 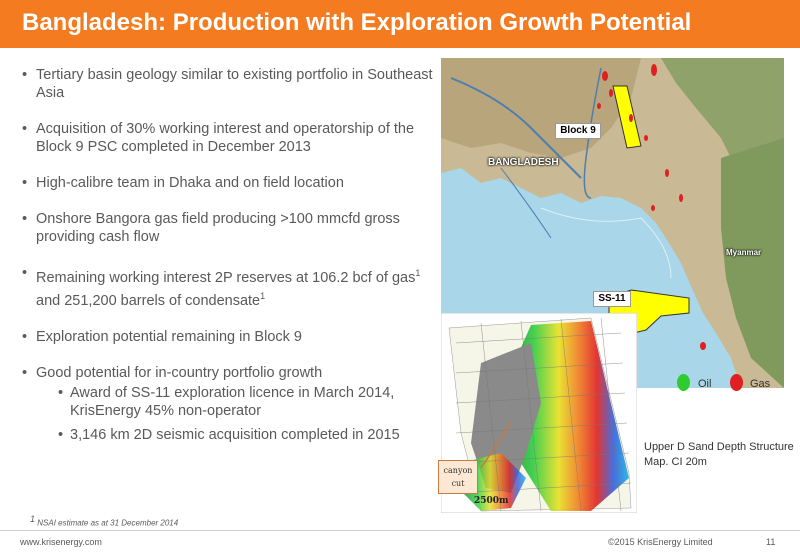 What do you see at coordinates (458, 470) in the screenshot?
I see `canyon-label-line1: canyon` at bounding box center [458, 470].